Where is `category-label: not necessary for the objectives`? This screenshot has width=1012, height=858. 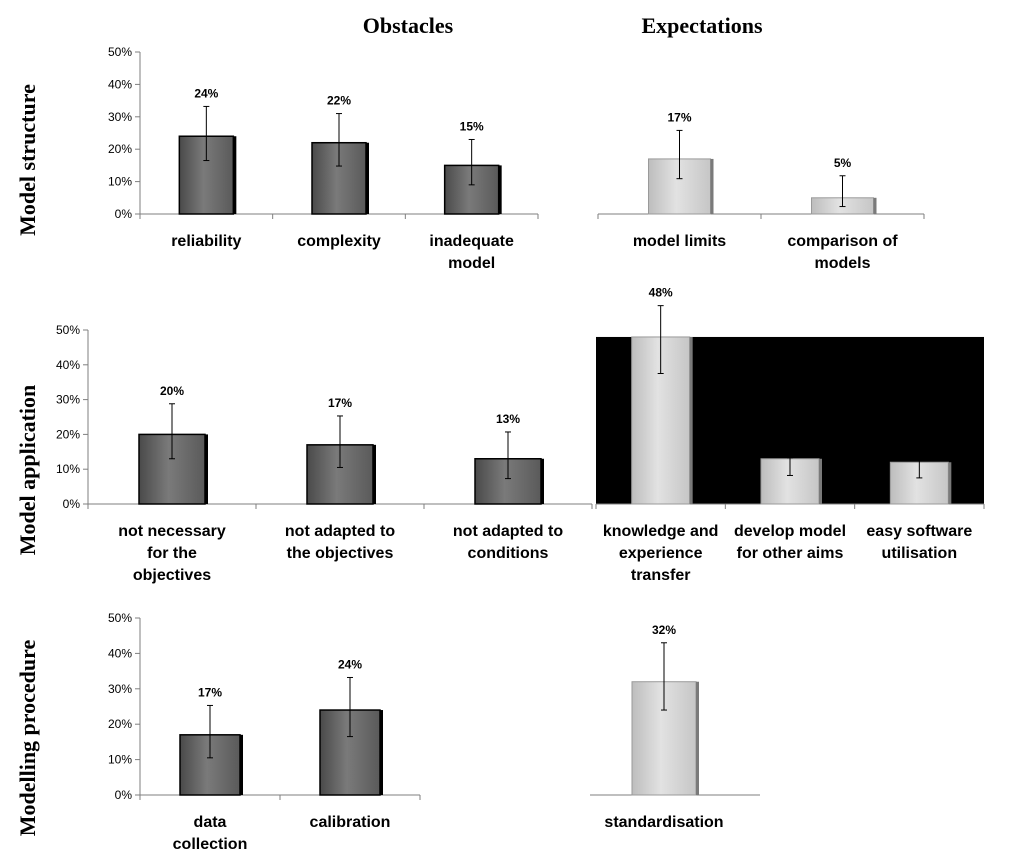
category-label: not necessary for the objectives is located at coordinates (172, 553).